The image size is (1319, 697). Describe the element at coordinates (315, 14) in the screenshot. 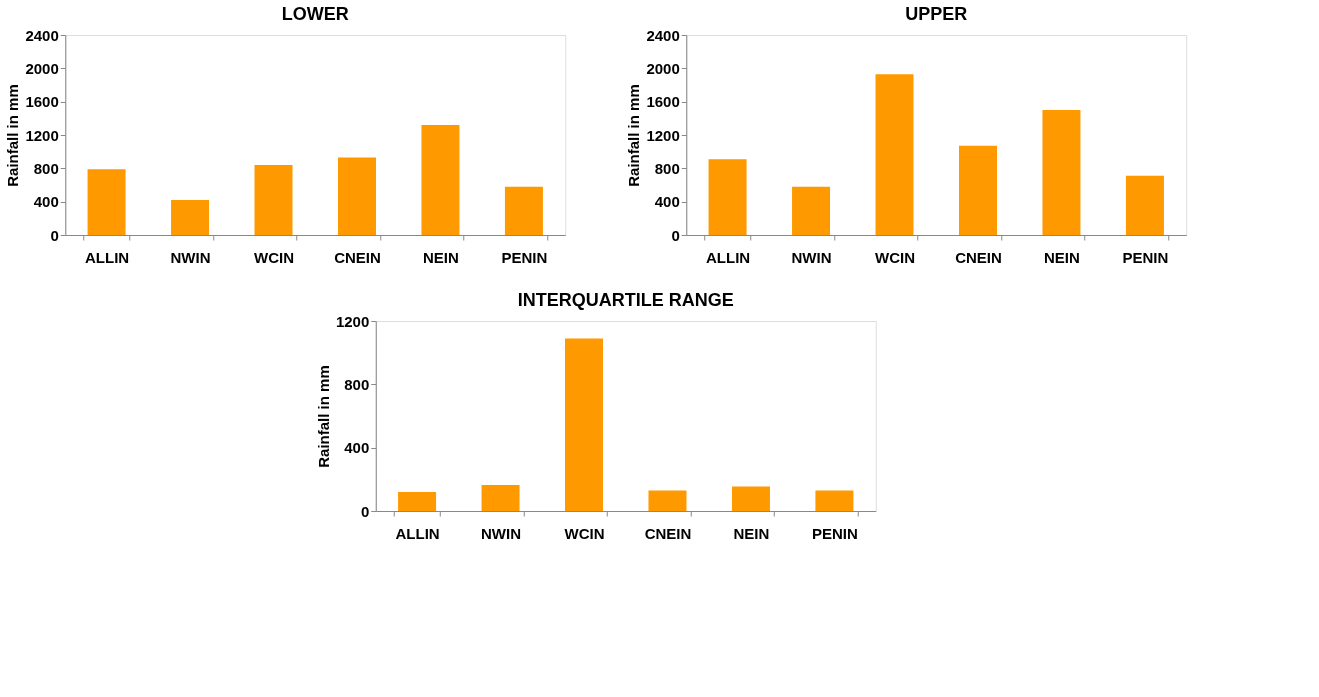

I see `chart-title: LOWER` at that location.